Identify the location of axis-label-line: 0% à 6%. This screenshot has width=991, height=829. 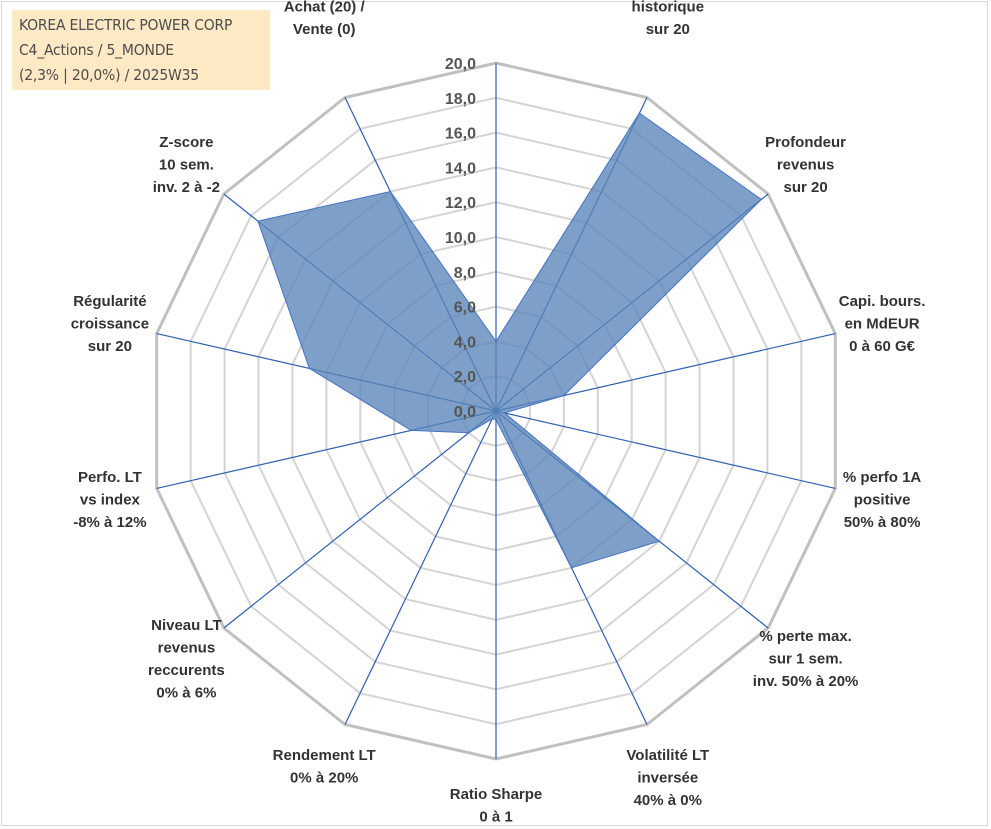
(186, 692).